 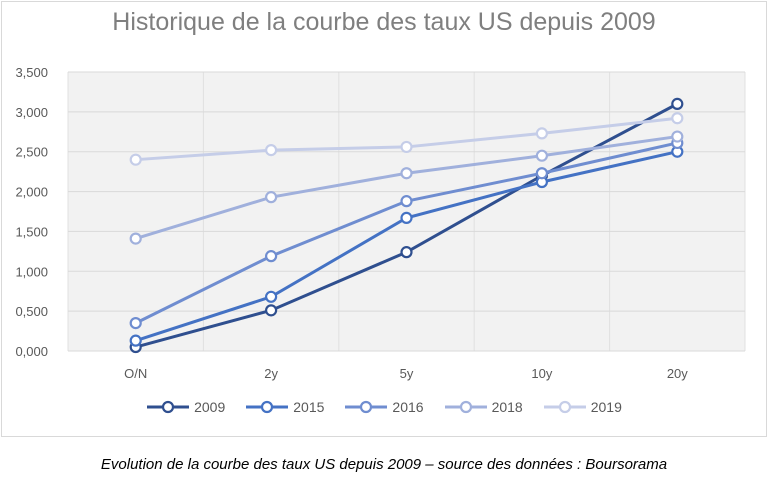 What do you see at coordinates (31, 112) in the screenshot?
I see `y-tick-label: 3,000` at bounding box center [31, 112].